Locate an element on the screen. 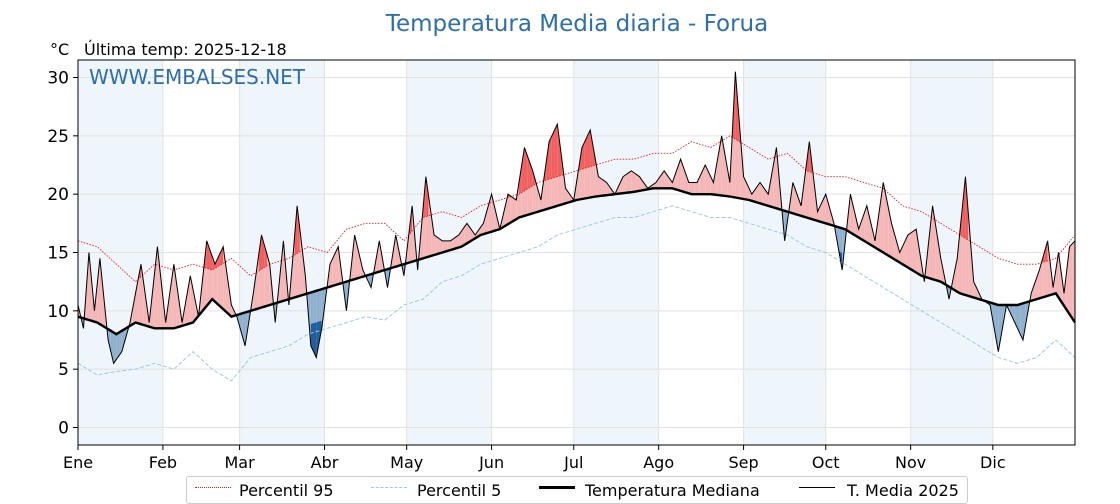 This screenshot has height=504, width=1120. legend-sample-p95 is located at coordinates (213, 487).